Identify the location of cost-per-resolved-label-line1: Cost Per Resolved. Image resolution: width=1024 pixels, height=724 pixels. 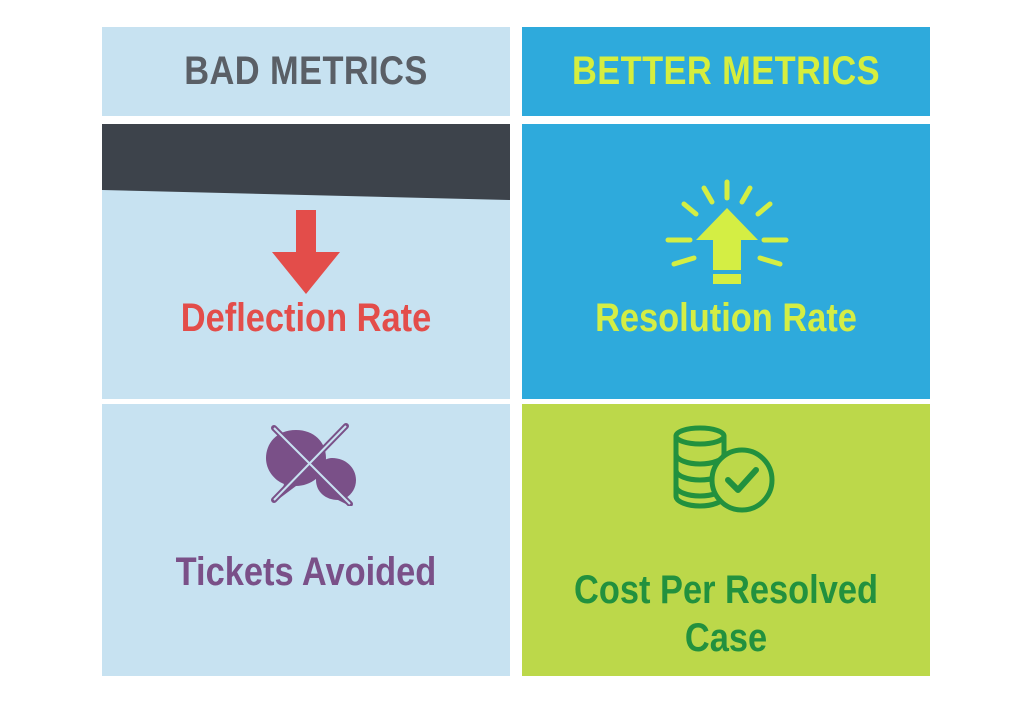
(726, 590).